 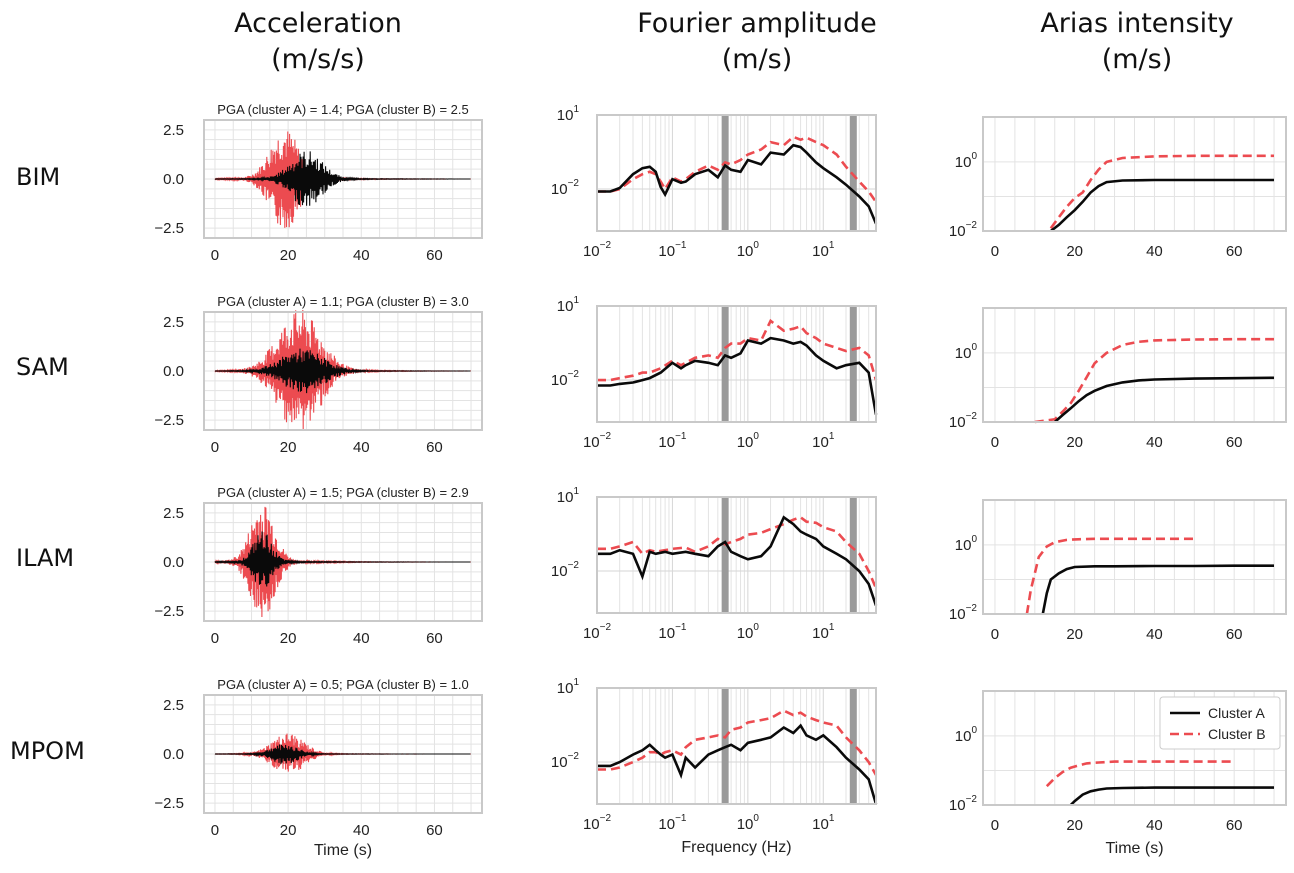 I want to click on arias-ytick-label: 10⁰, so click(x=966, y=735).